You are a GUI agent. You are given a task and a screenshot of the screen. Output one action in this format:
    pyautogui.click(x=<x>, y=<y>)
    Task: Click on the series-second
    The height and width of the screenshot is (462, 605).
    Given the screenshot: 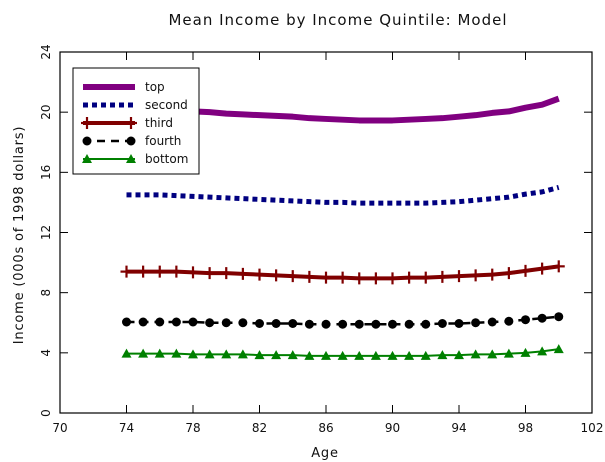 What is the action you would take?
    pyautogui.click(x=343, y=195)
    